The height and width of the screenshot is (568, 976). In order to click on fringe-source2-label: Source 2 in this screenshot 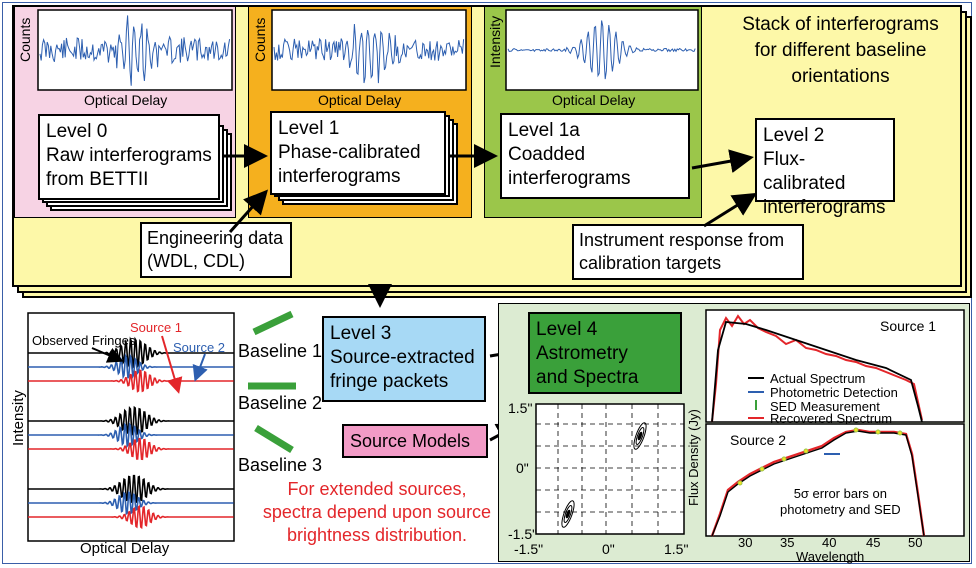, I will do `click(199, 347)`.